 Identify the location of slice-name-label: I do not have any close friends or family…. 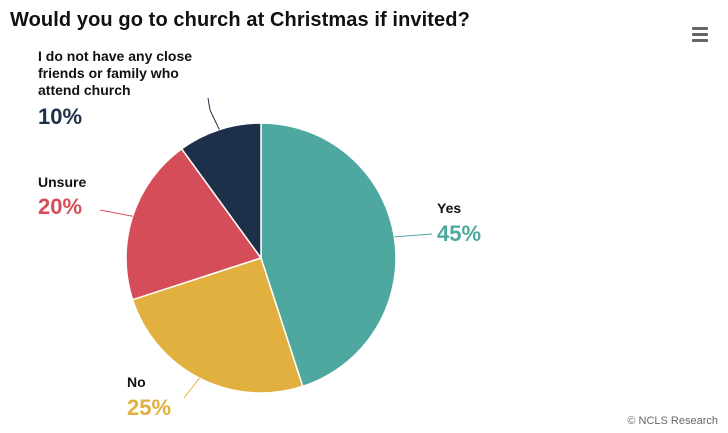
(115, 73).